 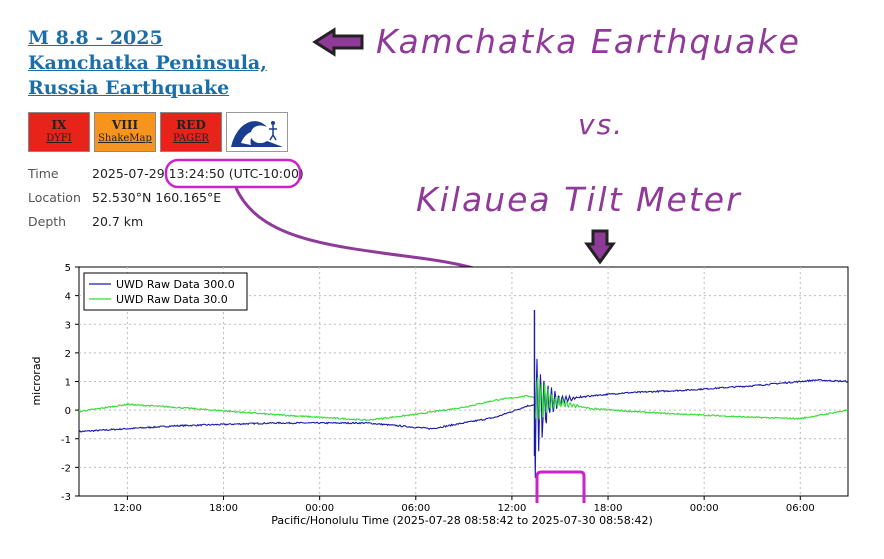 What do you see at coordinates (47, 221) in the screenshot?
I see `depth-label: Depth` at bounding box center [47, 221].